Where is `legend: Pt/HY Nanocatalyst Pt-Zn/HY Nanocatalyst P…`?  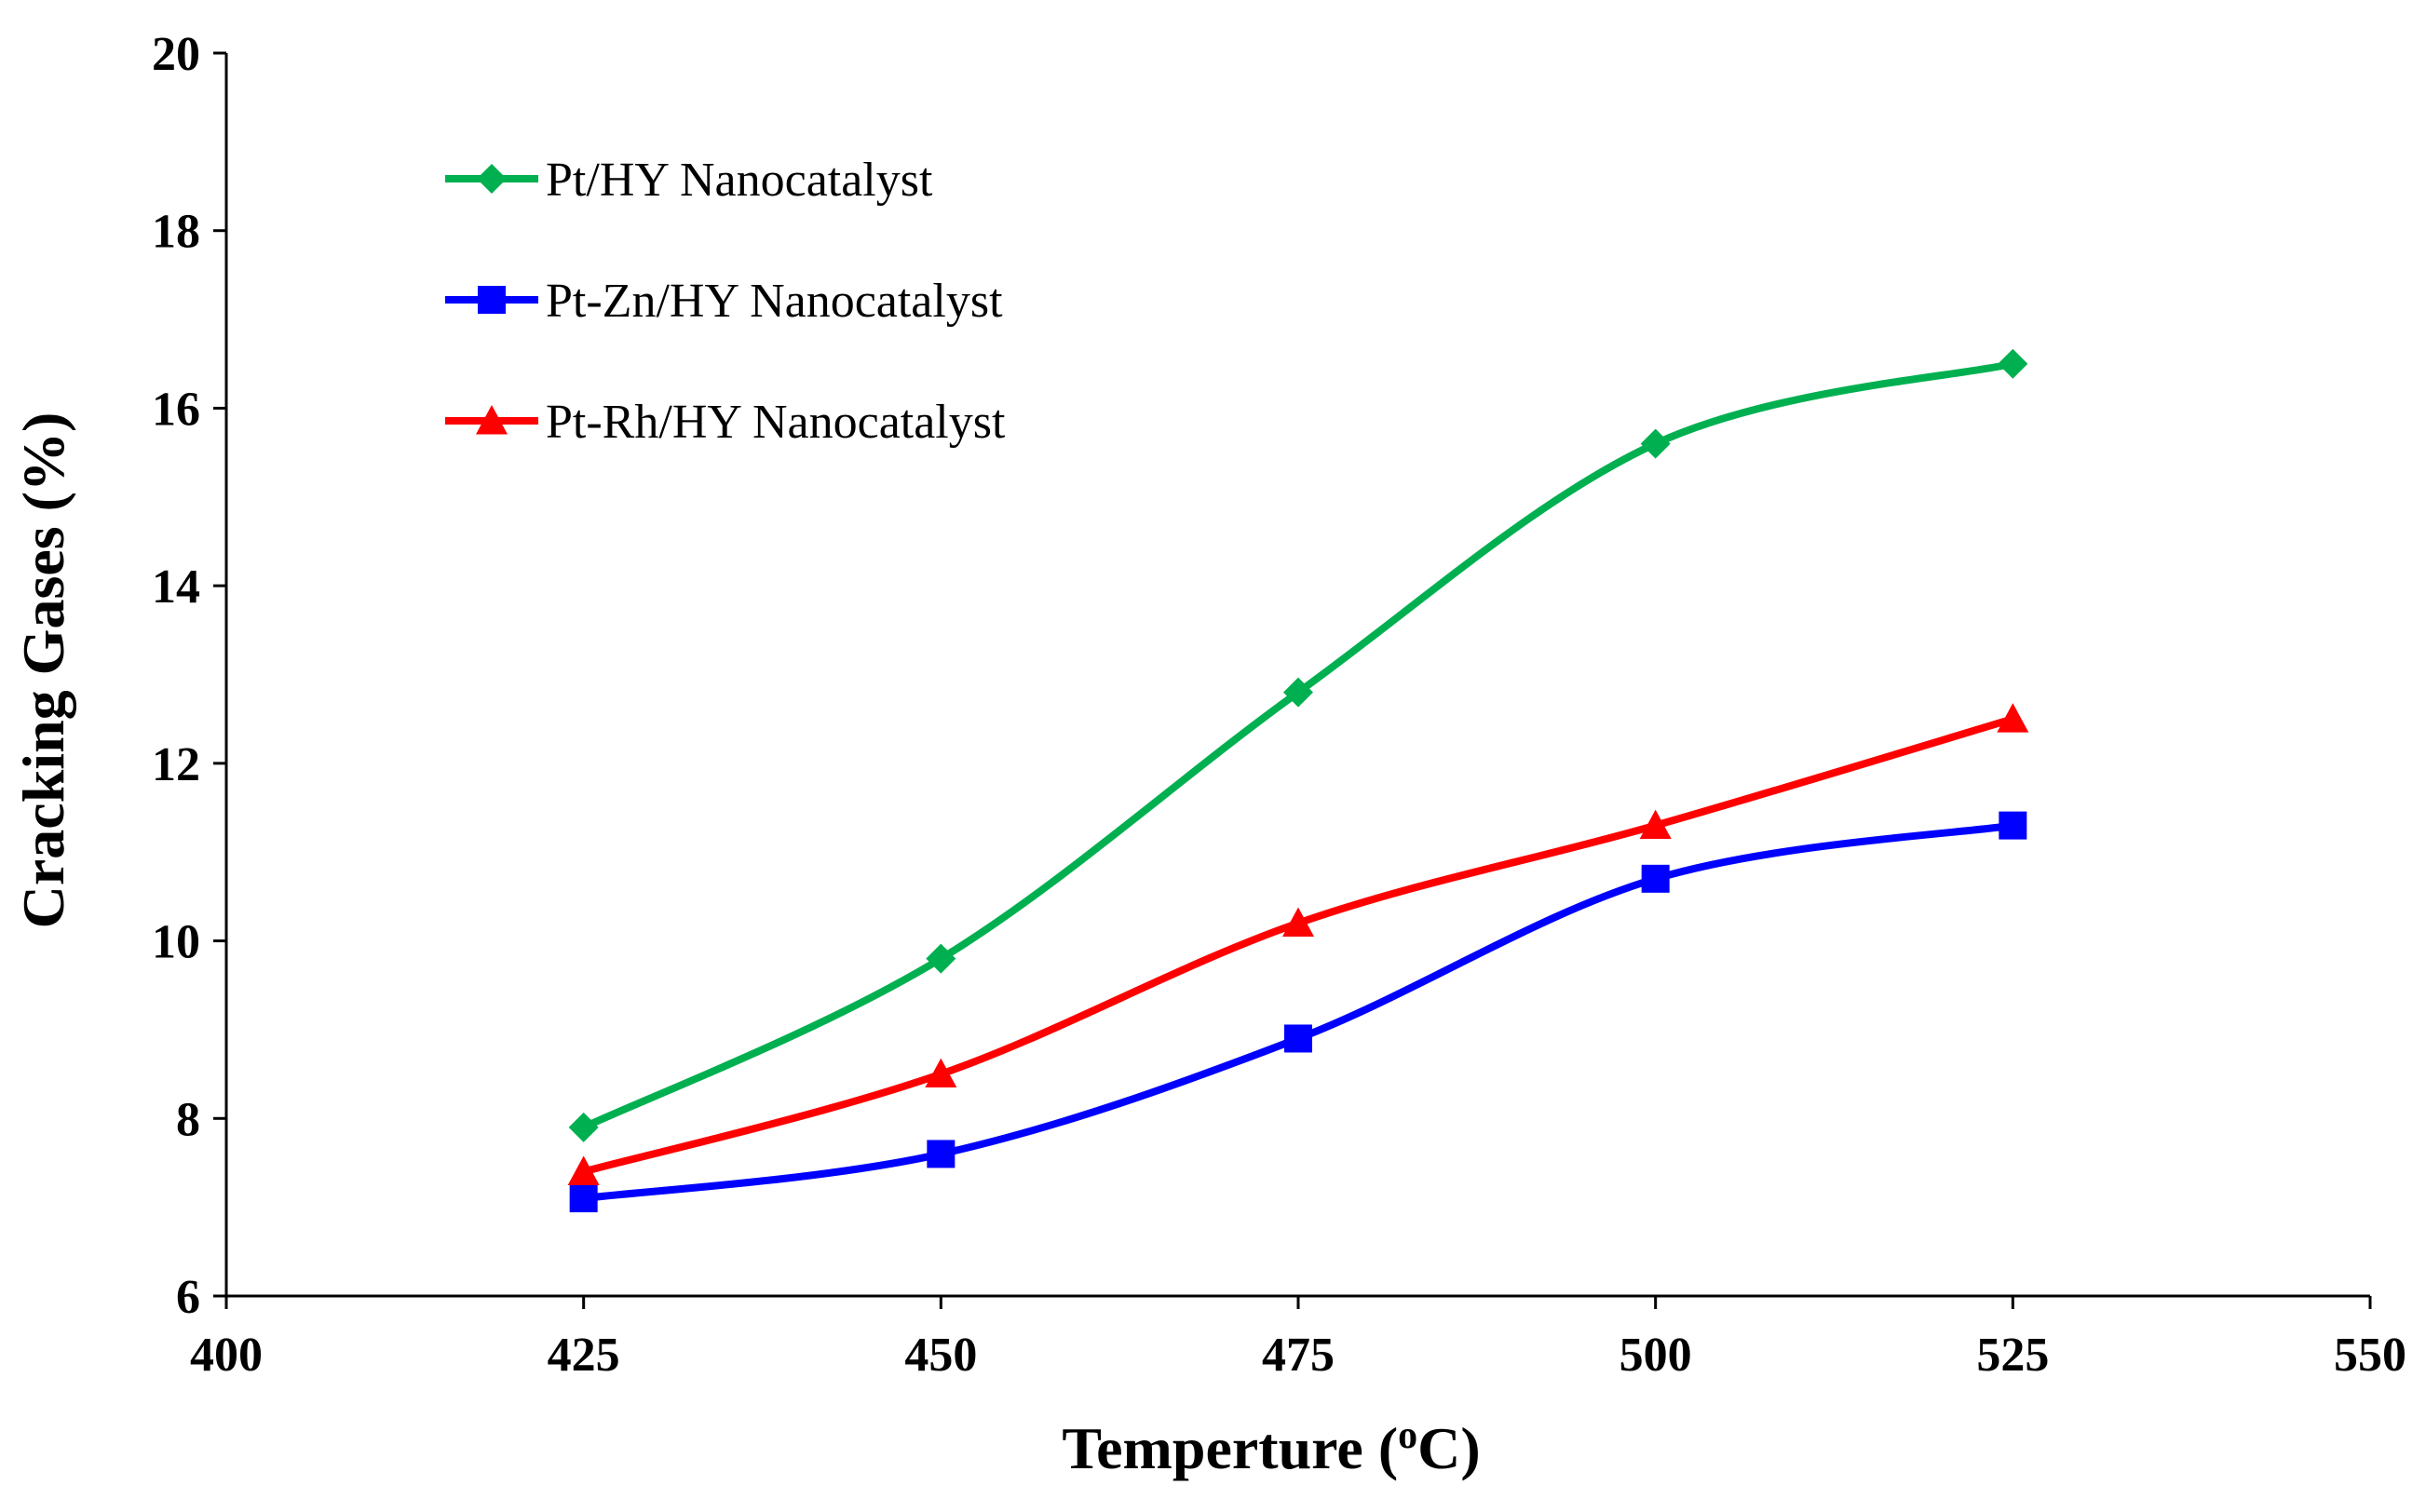
legend: Pt/HY Nanocatalyst Pt-Zn/HY Nanocatalyst P… is located at coordinates (725, 301).